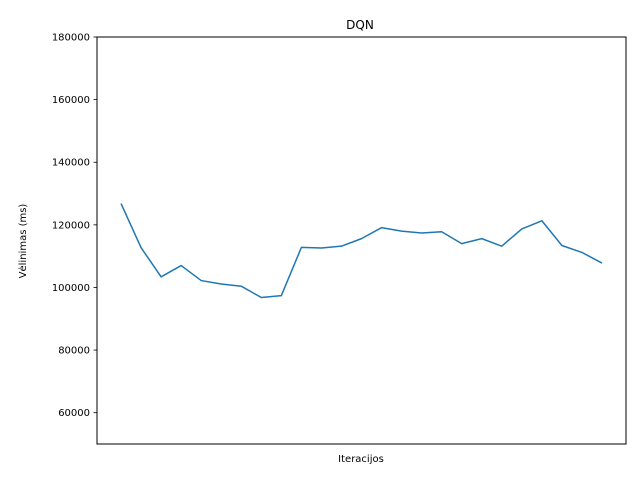  I want to click on y-tick-label: 120000, so click(71, 225).